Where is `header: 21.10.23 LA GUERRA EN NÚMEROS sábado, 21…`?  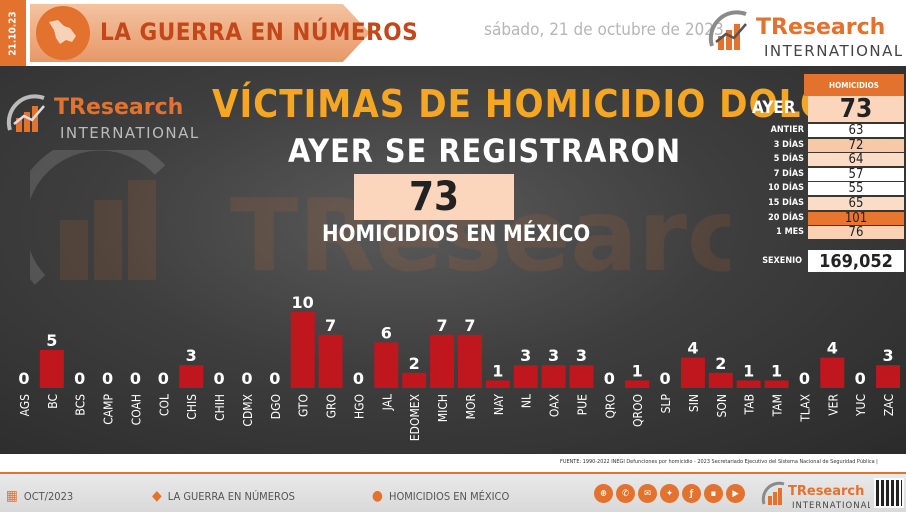
header: 21.10.23 LA GUERRA EN NÚMEROS sábado, 21… is located at coordinates (453, 33).